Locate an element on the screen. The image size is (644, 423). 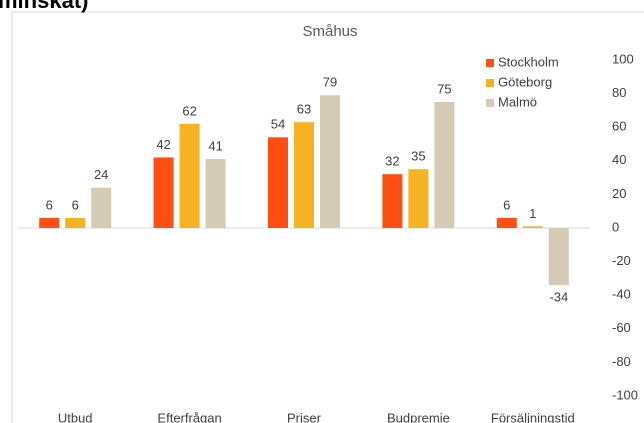
y-tick-label: 40 is located at coordinates (619, 159).